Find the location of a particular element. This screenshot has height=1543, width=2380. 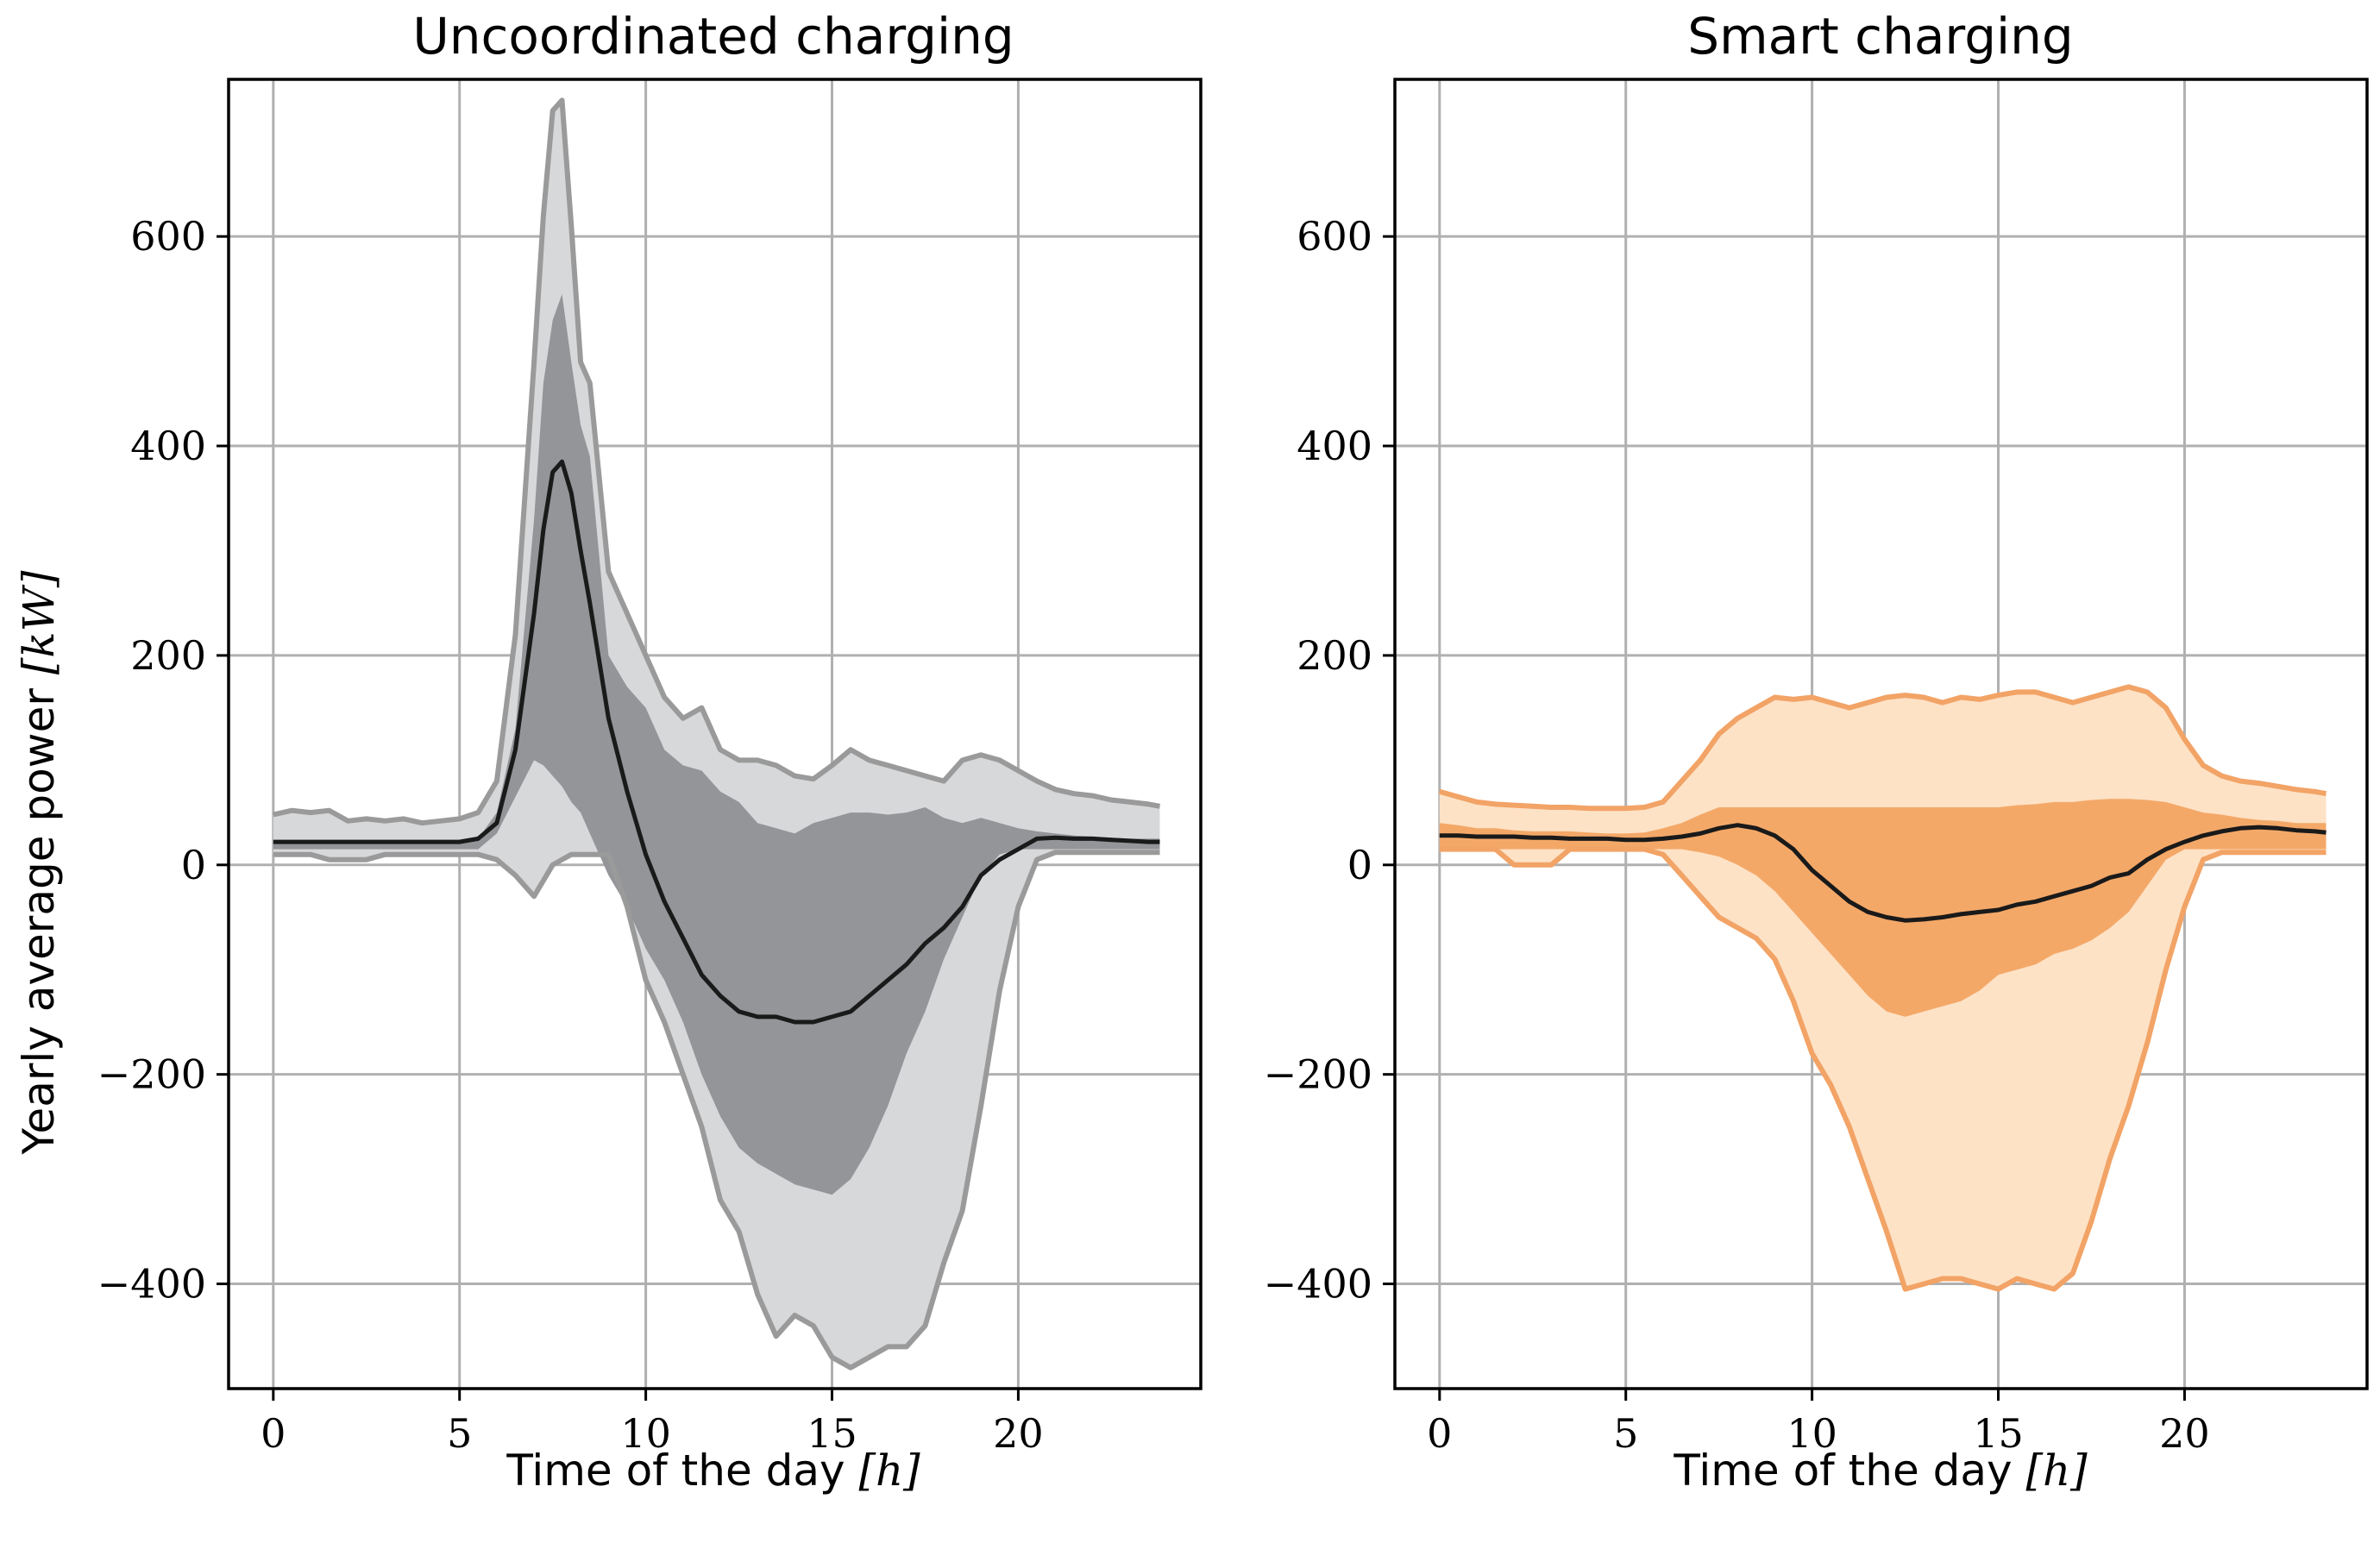

y-axis-label: Yearly average power [kW] is located at coordinates (39, 862).